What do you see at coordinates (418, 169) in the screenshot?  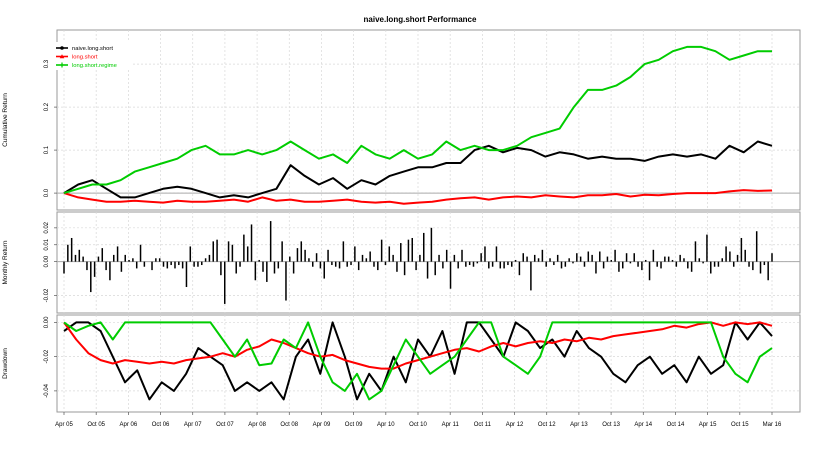 I see `series-line-naive-long-short` at bounding box center [418, 169].